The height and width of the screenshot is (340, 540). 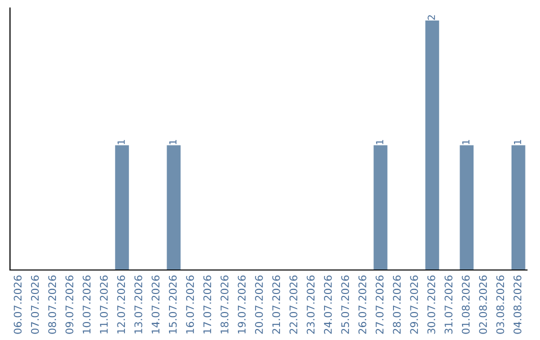 What do you see at coordinates (328, 305) in the screenshot?
I see `x-tick-label: 24.07.2026` at bounding box center [328, 305].